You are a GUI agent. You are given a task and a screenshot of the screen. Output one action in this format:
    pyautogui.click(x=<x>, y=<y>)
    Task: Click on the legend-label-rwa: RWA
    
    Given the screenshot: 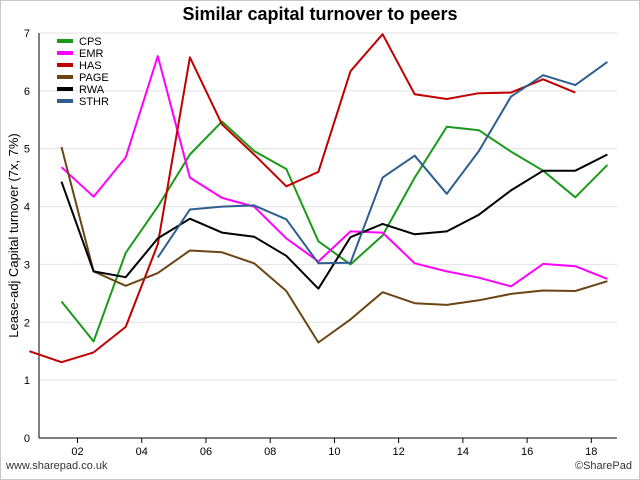 What is the action you would take?
    pyautogui.click(x=92, y=90)
    